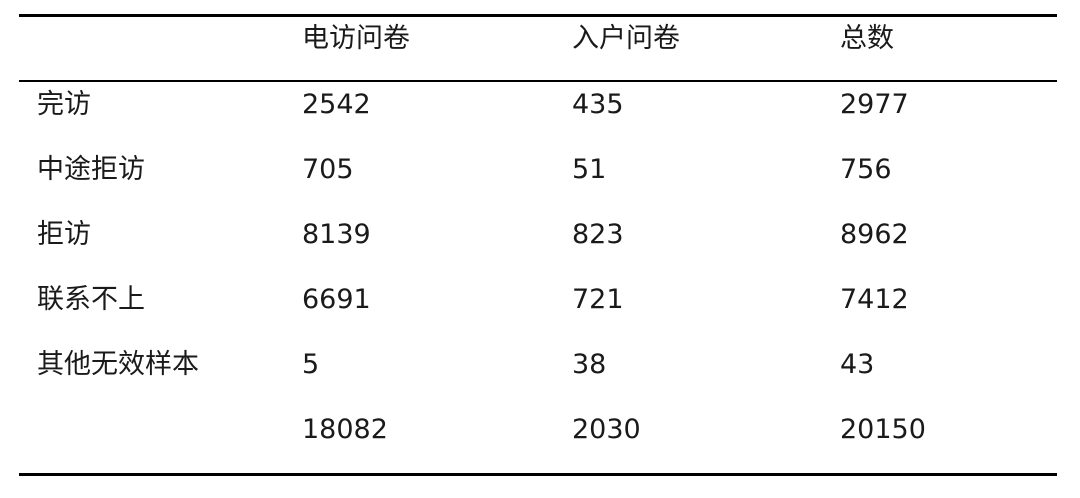  What do you see at coordinates (311, 364) in the screenshot?
I see `table-cell: 5` at bounding box center [311, 364].